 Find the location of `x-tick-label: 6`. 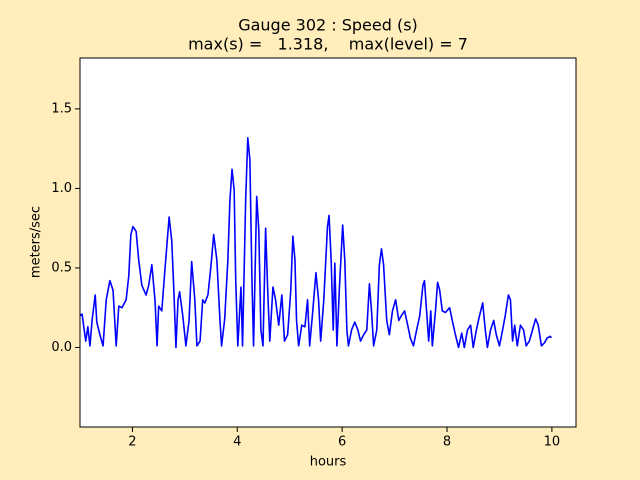

x-tick-label: 6 is located at coordinates (342, 442).